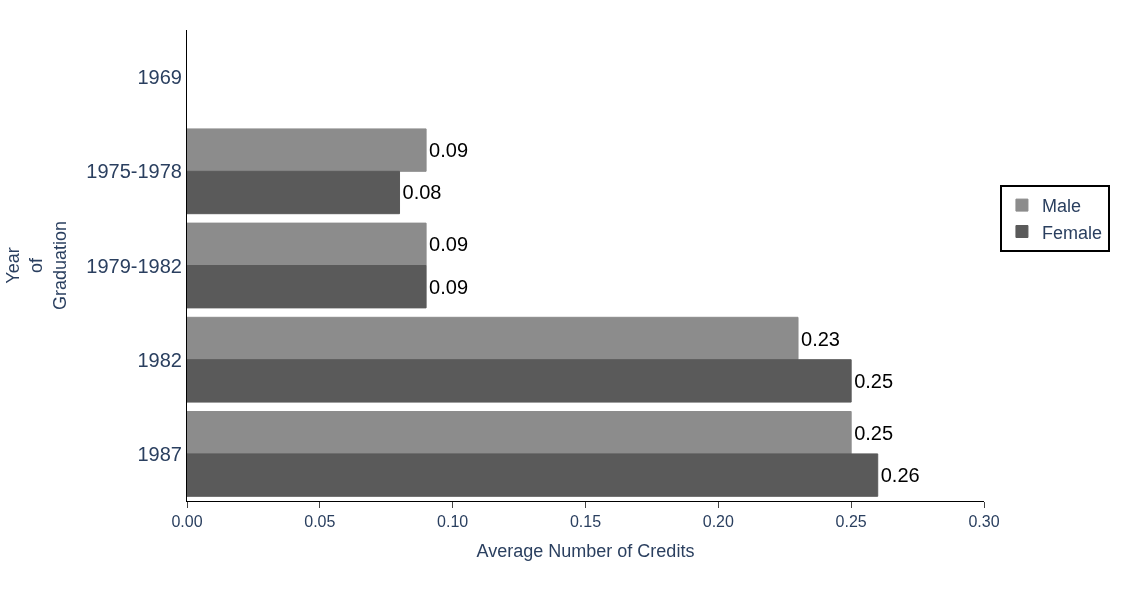  I want to click on x-tick-label: 0.20, so click(718, 522).